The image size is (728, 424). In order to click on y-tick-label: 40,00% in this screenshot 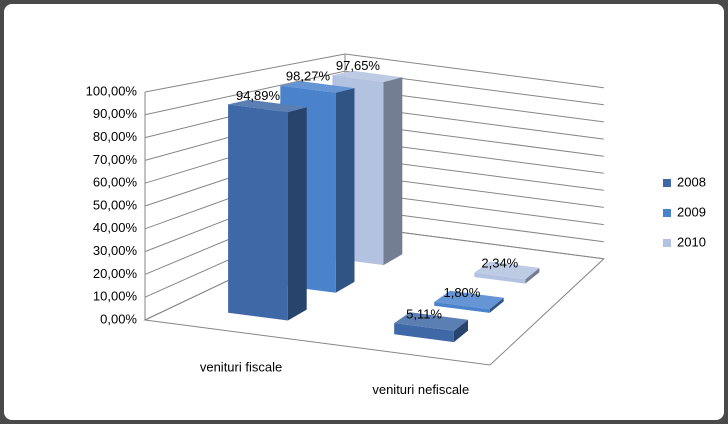, I will do `click(115, 227)`.